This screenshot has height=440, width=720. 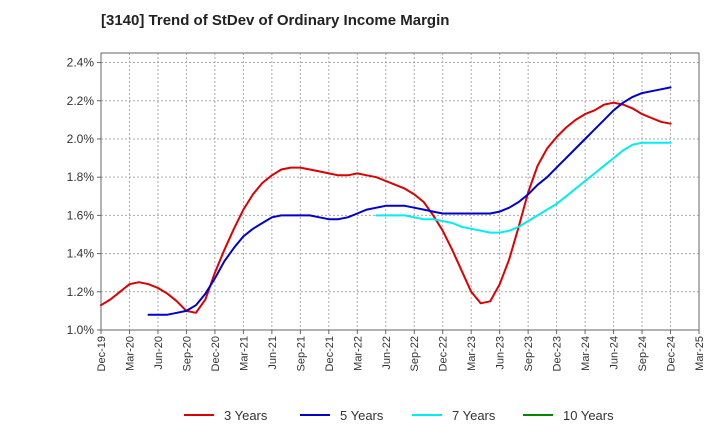 I want to click on x-tick-label: Mar-25, so click(x=700, y=353).